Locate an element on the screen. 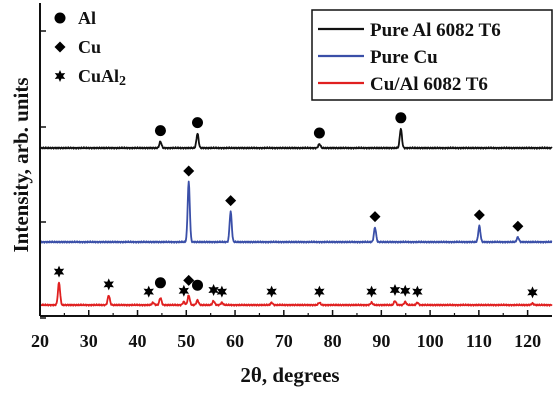 The height and width of the screenshot is (394, 554). peak-marker-3-6-diamond-icon is located at coordinates (189, 280).